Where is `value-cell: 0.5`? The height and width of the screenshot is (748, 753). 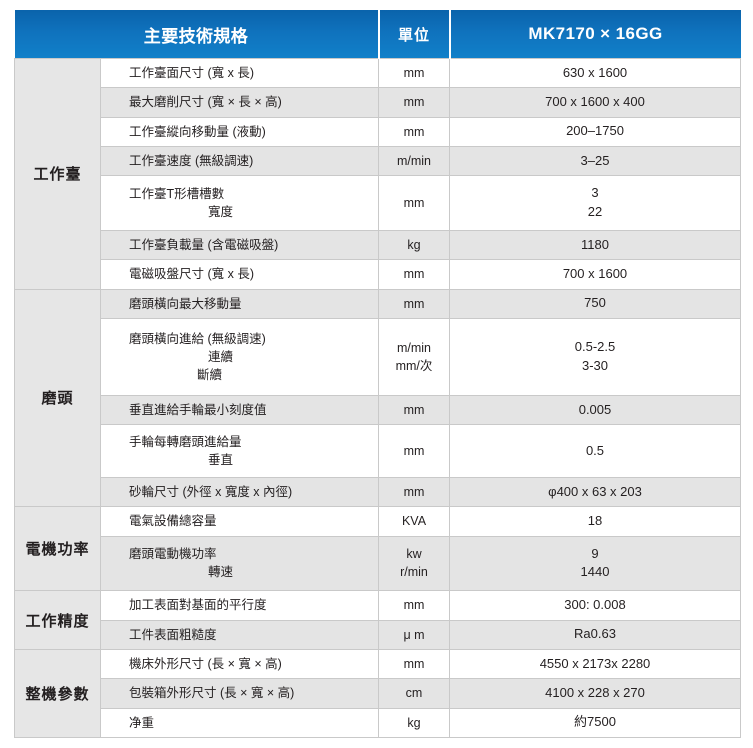
value-cell: 0.5 is located at coordinates (595, 451).